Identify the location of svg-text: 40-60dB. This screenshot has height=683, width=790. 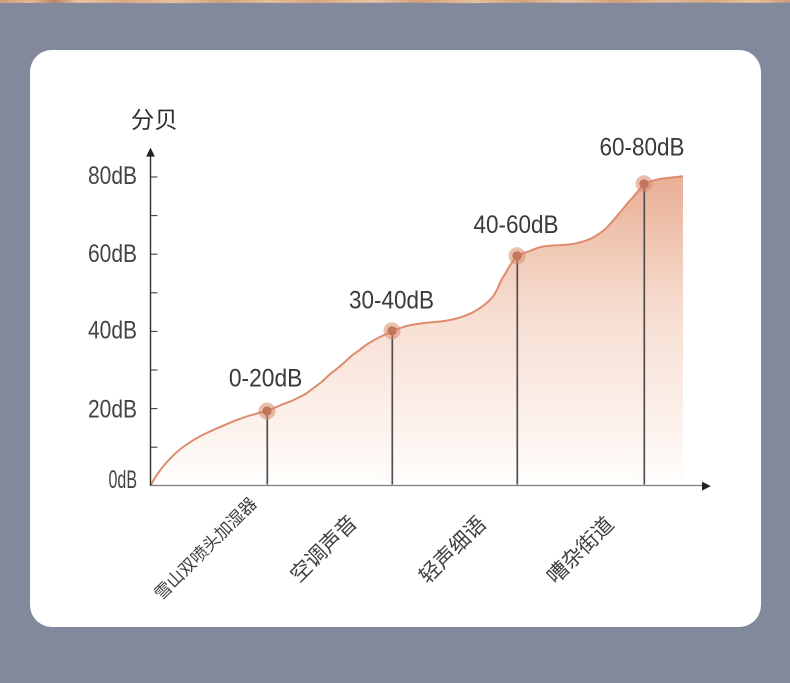
(516, 225).